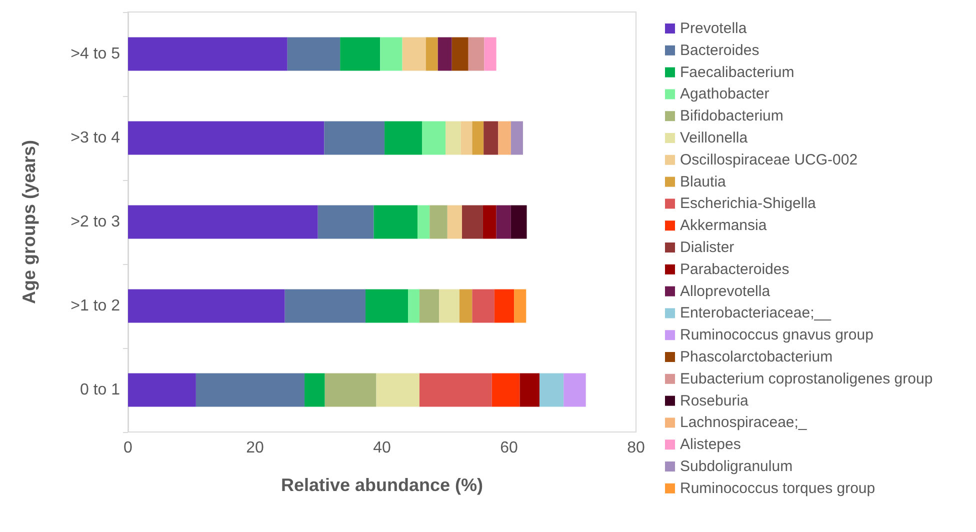 The width and height of the screenshot is (976, 532). Describe the element at coordinates (710, 445) in the screenshot. I see `legend-label: Alistepes` at that location.